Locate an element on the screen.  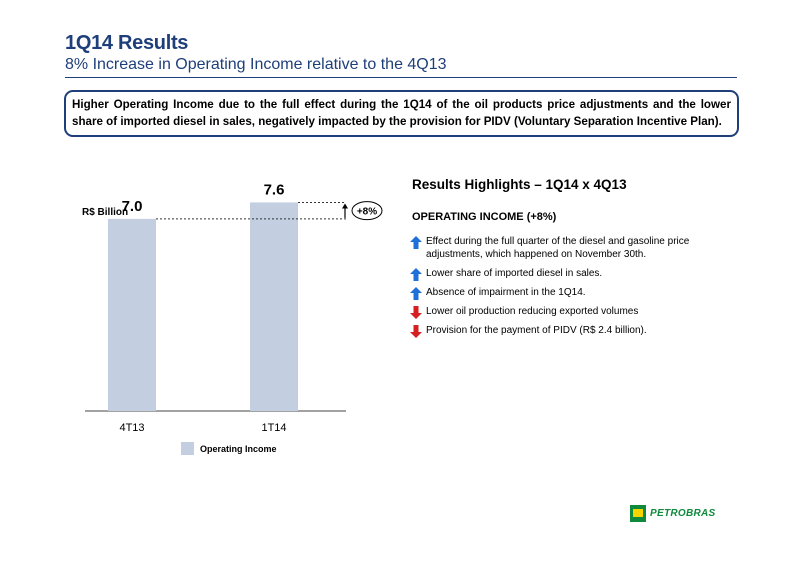
page-title: 1Q14 Results is located at coordinates (127, 43).